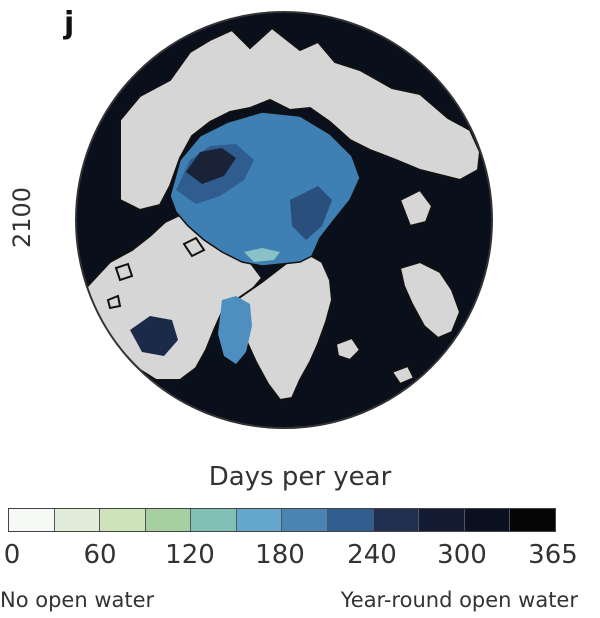 This screenshot has height=618, width=600. I want to click on legend-title: Days per year, so click(300, 477).